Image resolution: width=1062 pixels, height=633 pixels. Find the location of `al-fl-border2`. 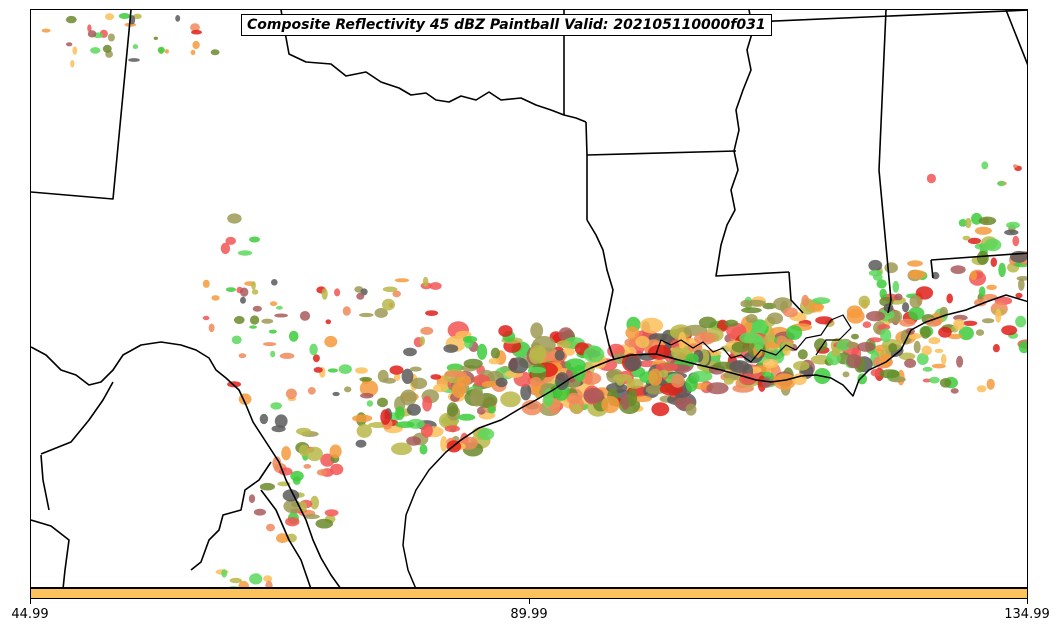

al-fl-border2 is located at coordinates (932, 269).